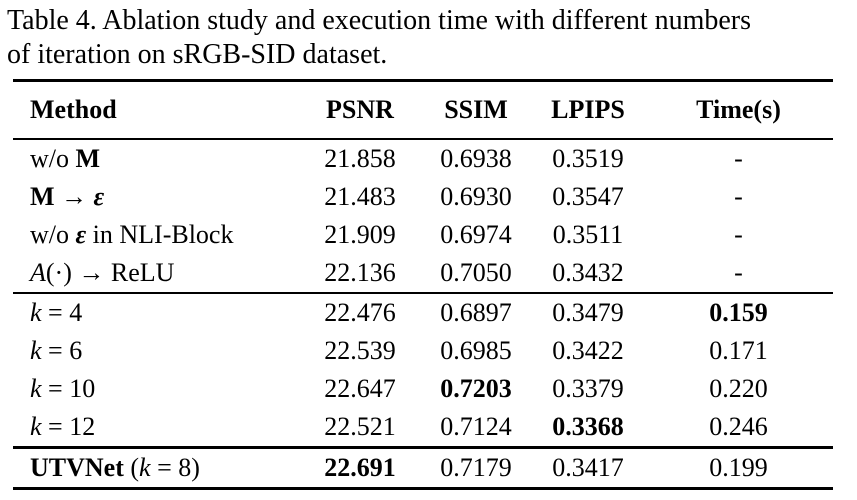  I want to click on method-cell: M → ε, so click(156, 197).